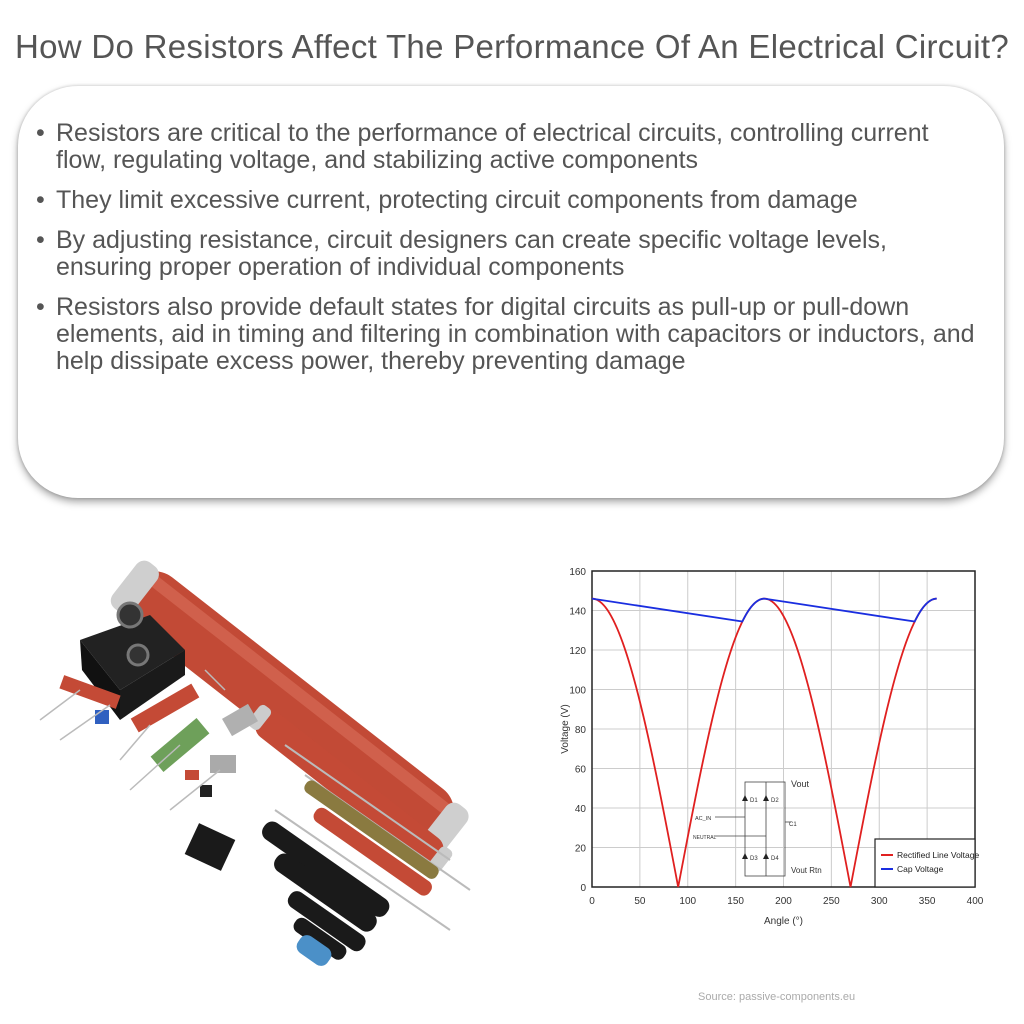 The height and width of the screenshot is (1024, 1024). What do you see at coordinates (372, 851) in the screenshot?
I see `red-resistor` at bounding box center [372, 851].